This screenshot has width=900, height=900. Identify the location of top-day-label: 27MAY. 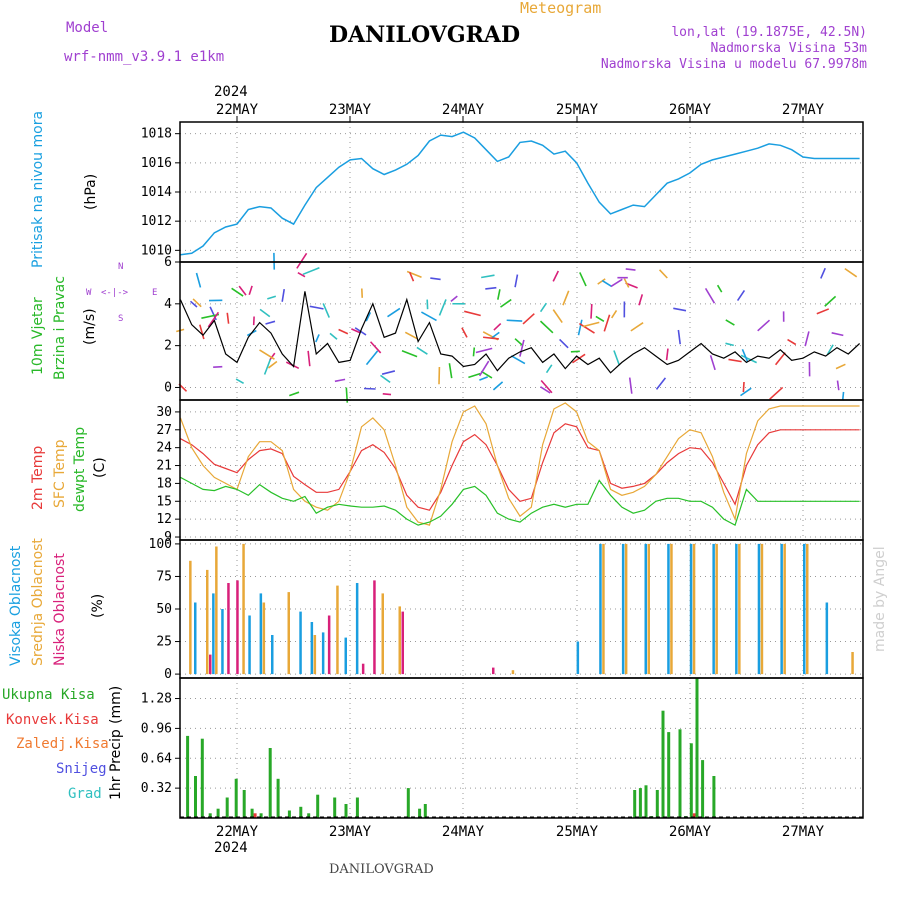
(803, 110).